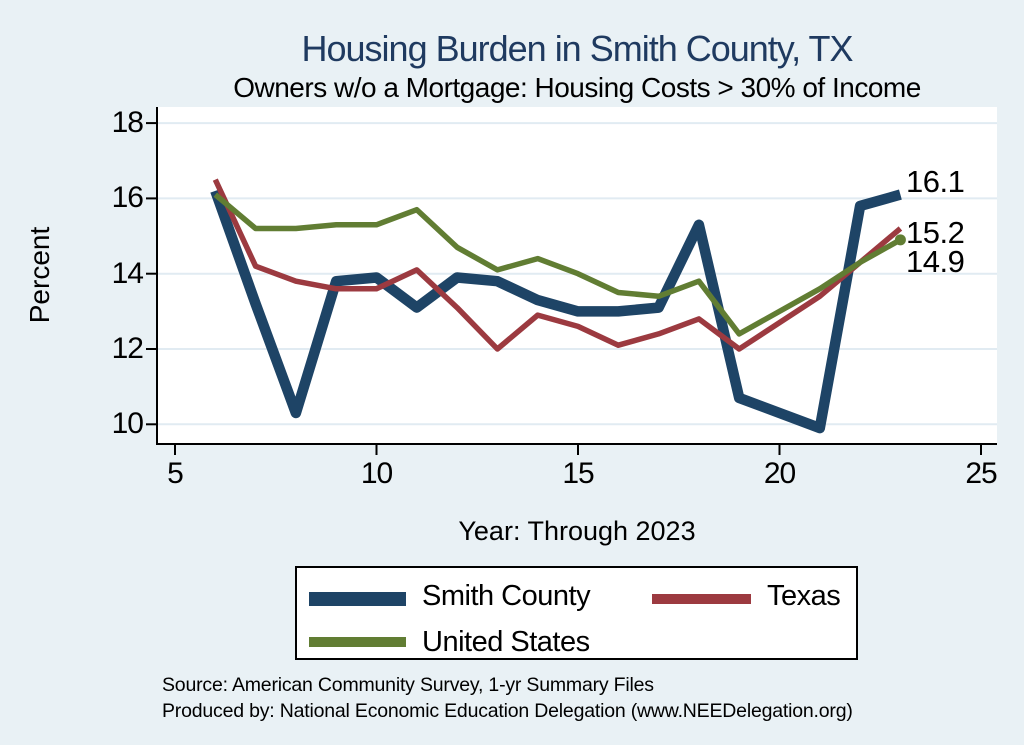  What do you see at coordinates (935, 232) in the screenshot?
I see `end-label-texas: 15.2` at bounding box center [935, 232].